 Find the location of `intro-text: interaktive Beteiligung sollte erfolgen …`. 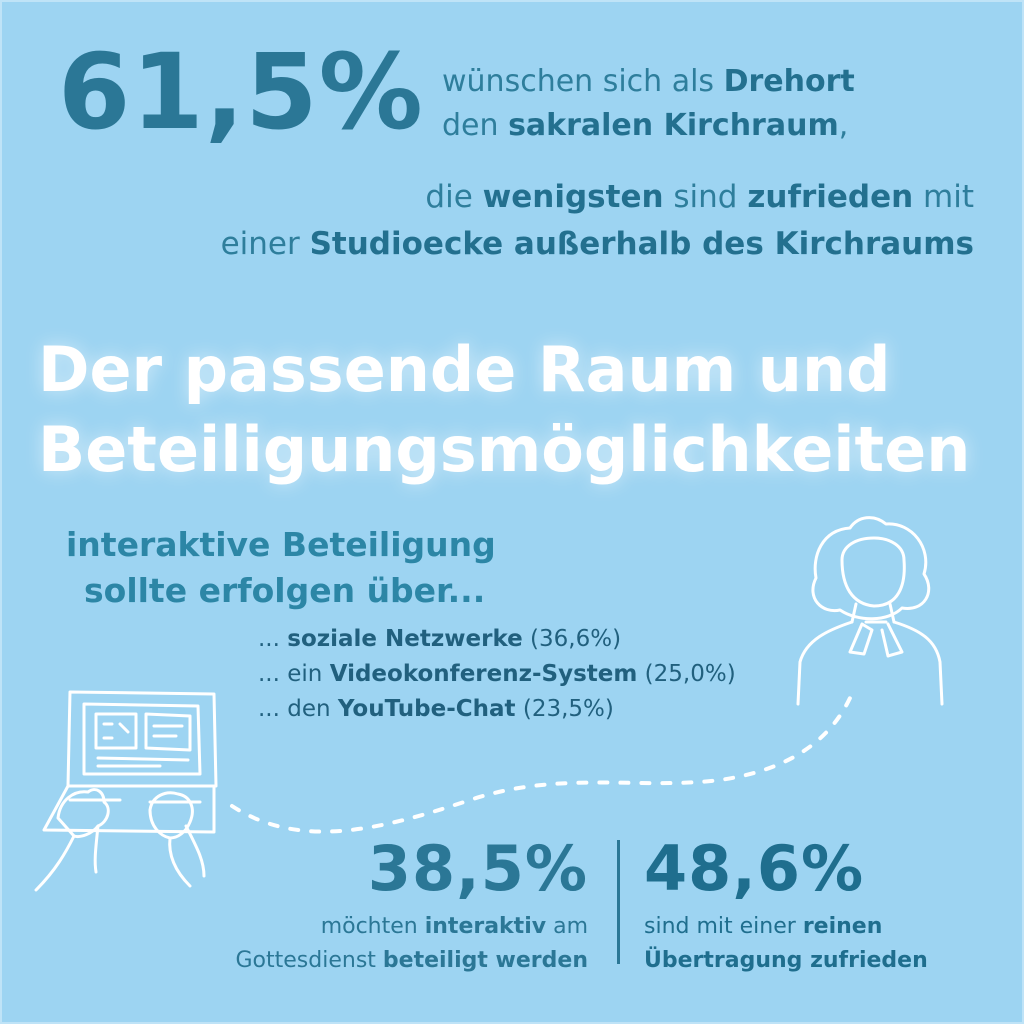

intro-text: interaktive Beteiligung sollte erfolgen … is located at coordinates (281, 568).